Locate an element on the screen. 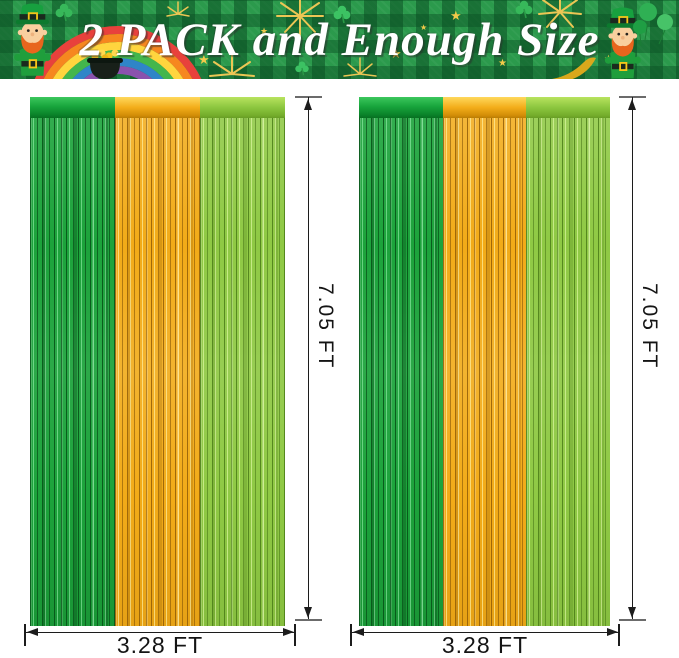 This screenshot has height=658, width=679. height-label-left: 7.05 FT is located at coordinates (325, 326).